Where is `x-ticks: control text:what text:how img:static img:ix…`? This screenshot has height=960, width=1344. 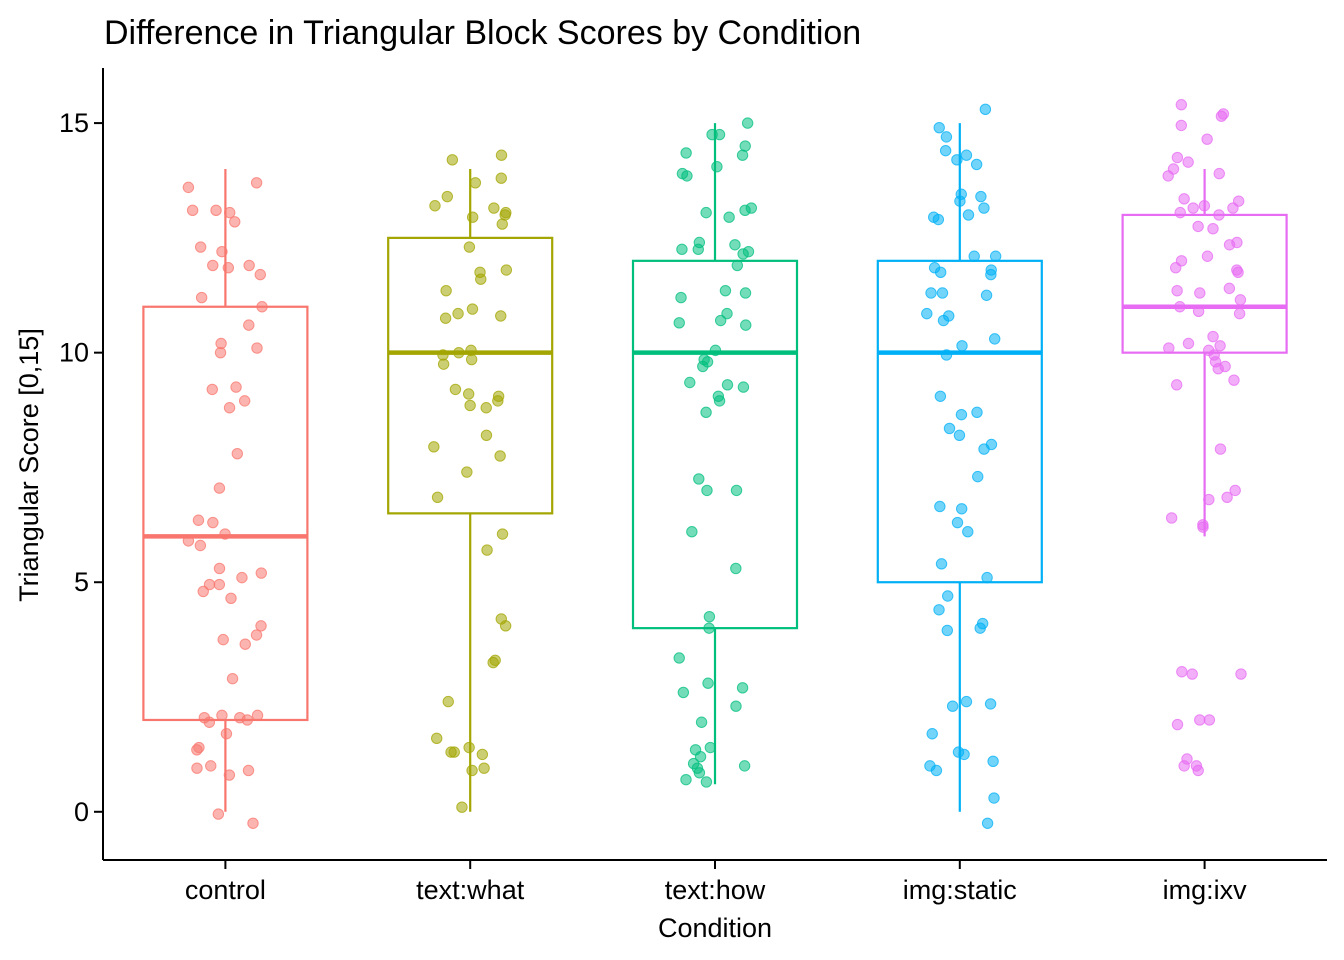
x-ticks: control text:what text:how img:static img:ix… is located at coordinates (716, 882).